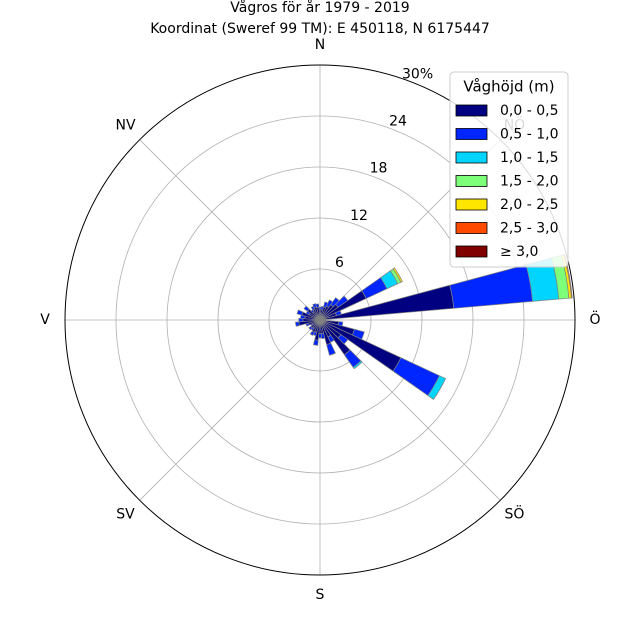 Image resolution: width=640 pixels, height=640 pixels. Describe the element at coordinates (515, 513) in the screenshot. I see `direction-label-SÖ: SÖ` at that location.